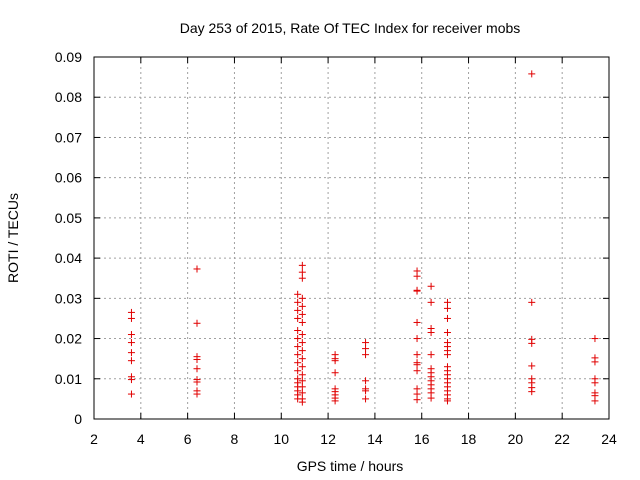 The width and height of the screenshot is (640, 480). What do you see at coordinates (141, 439) in the screenshot?
I see `x-tick-label: 4` at bounding box center [141, 439].